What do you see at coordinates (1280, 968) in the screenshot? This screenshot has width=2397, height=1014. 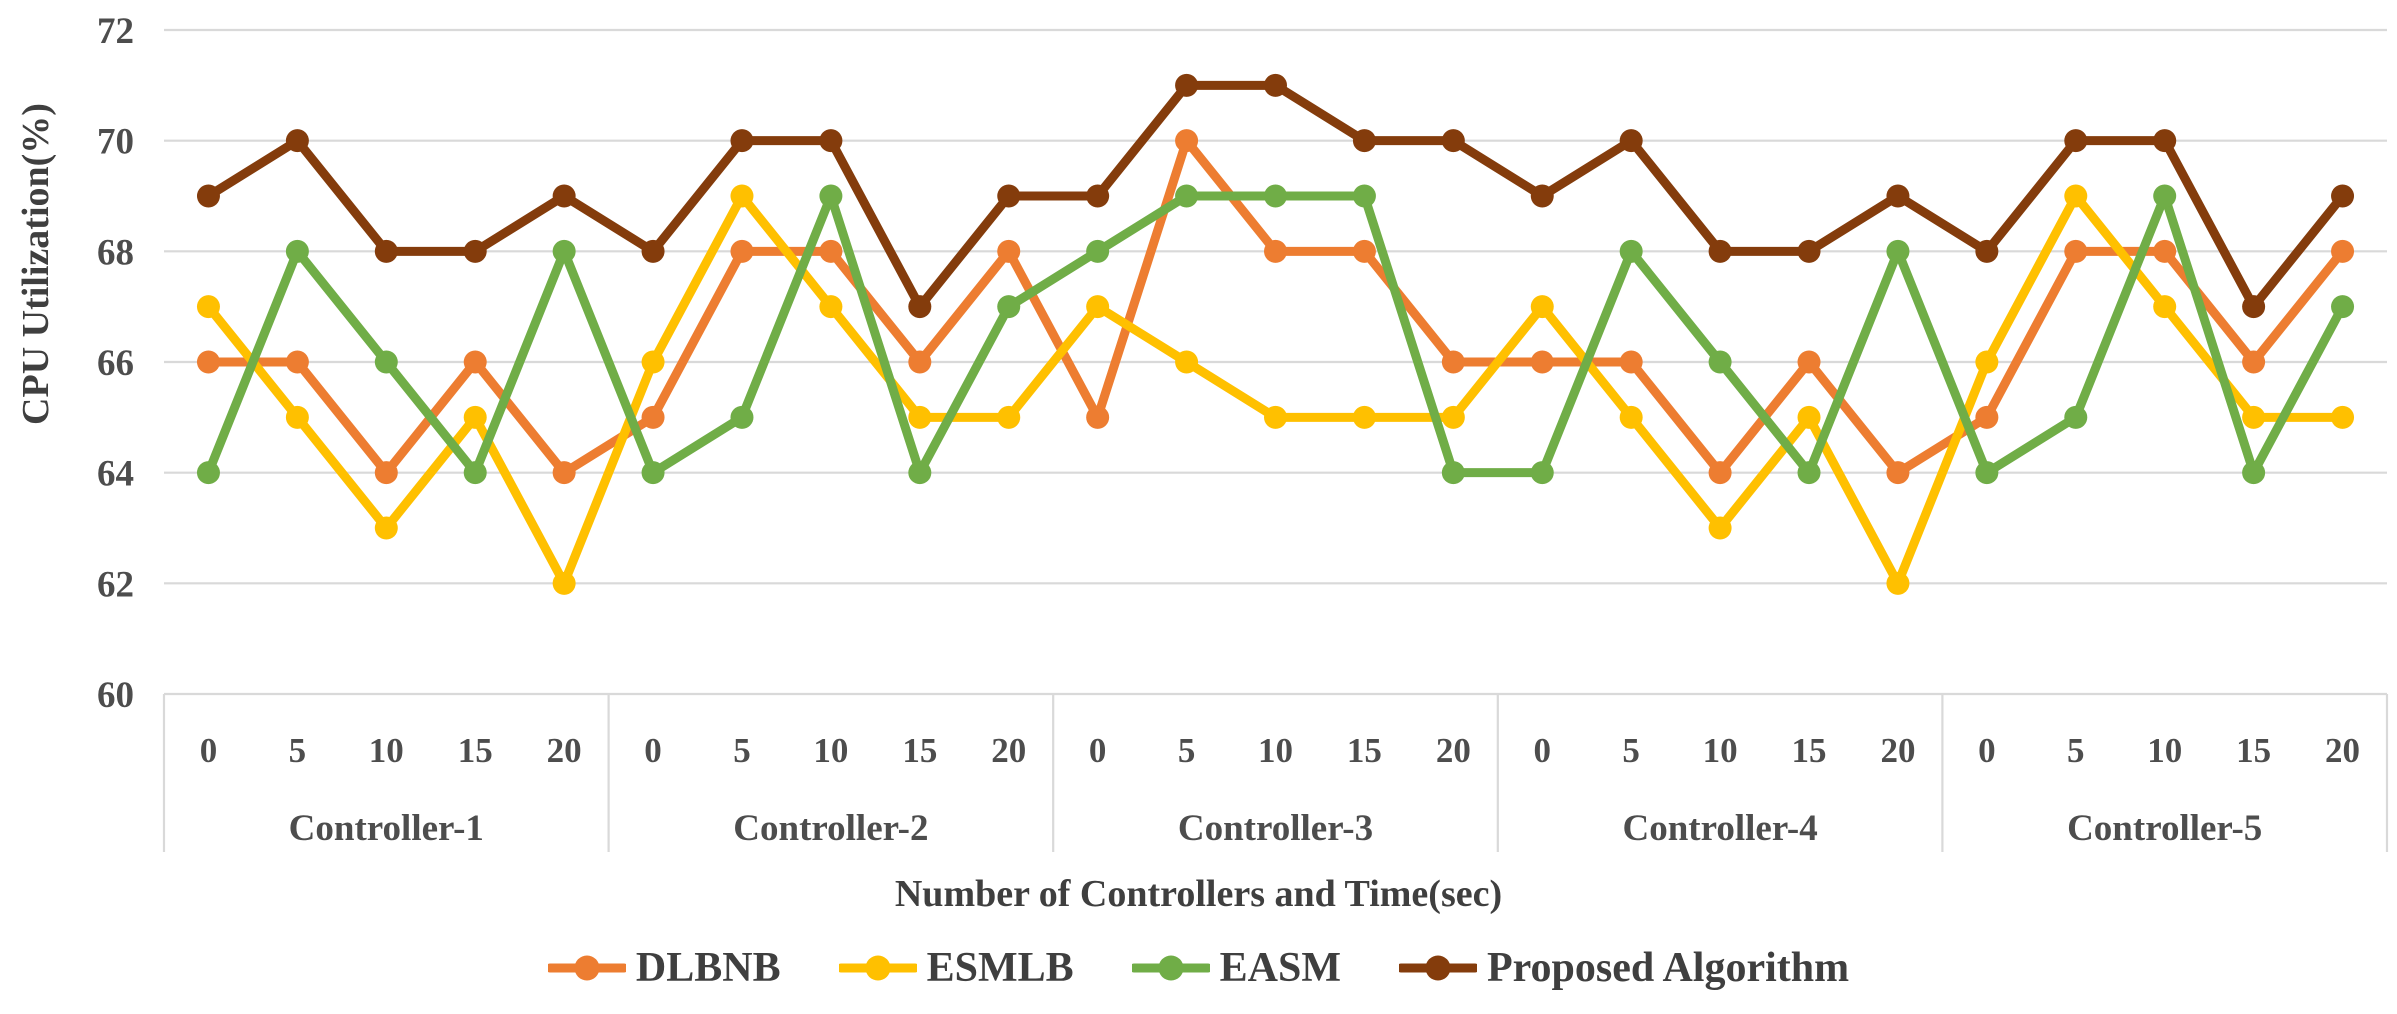 I see `legend-label: EASM` at bounding box center [1280, 968].